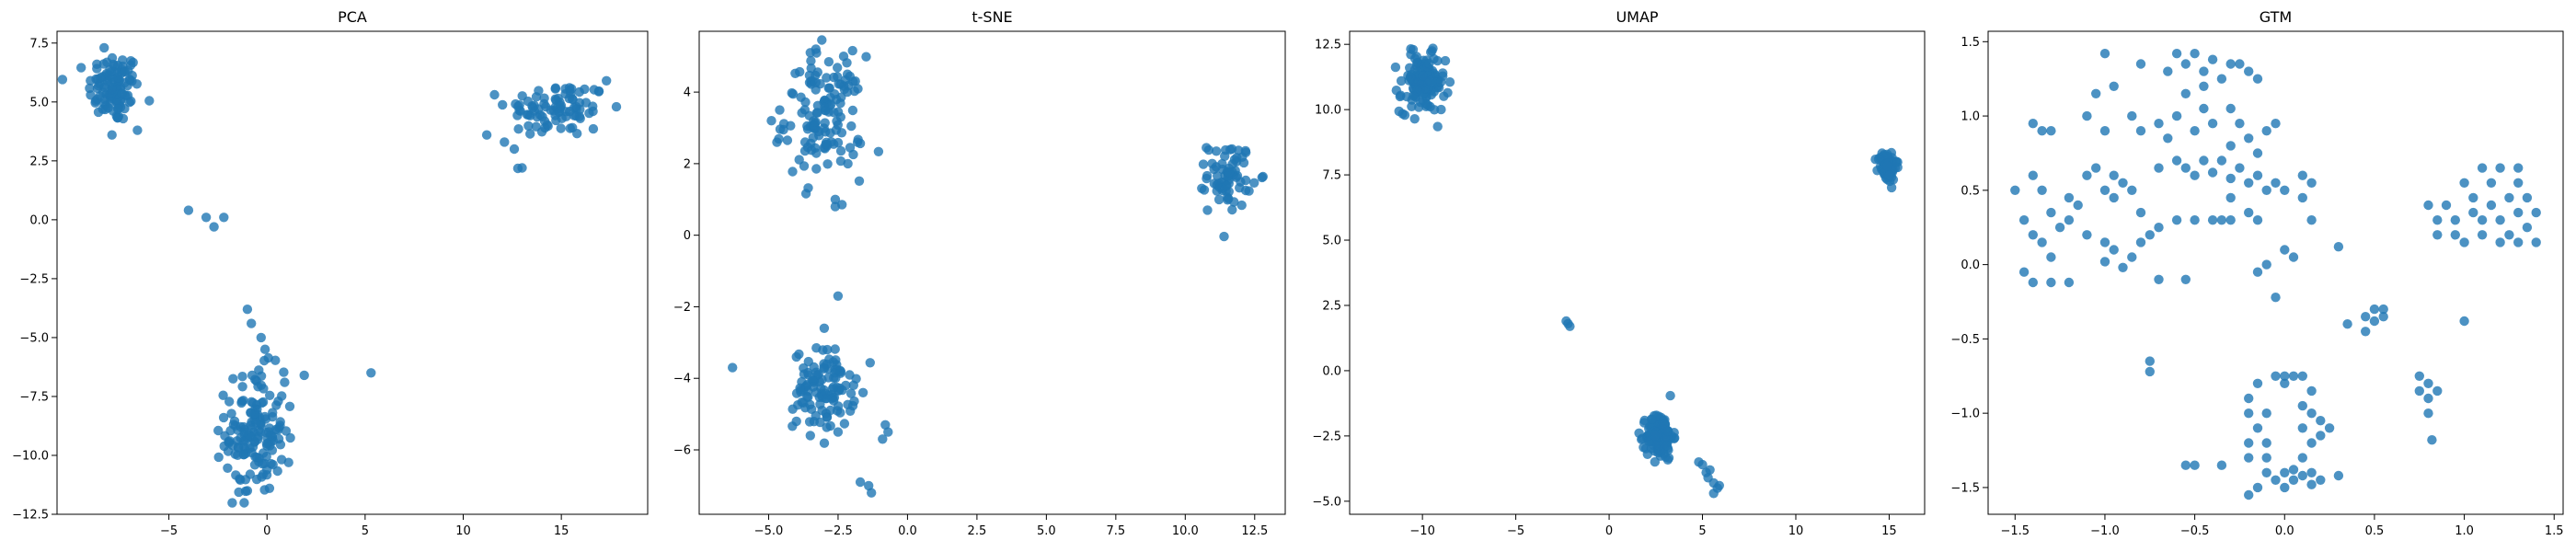 This screenshot has width=2576, height=552. What do you see at coordinates (1326, 502) in the screenshot?
I see `y-tick-label: −5.0` at bounding box center [1326, 502].